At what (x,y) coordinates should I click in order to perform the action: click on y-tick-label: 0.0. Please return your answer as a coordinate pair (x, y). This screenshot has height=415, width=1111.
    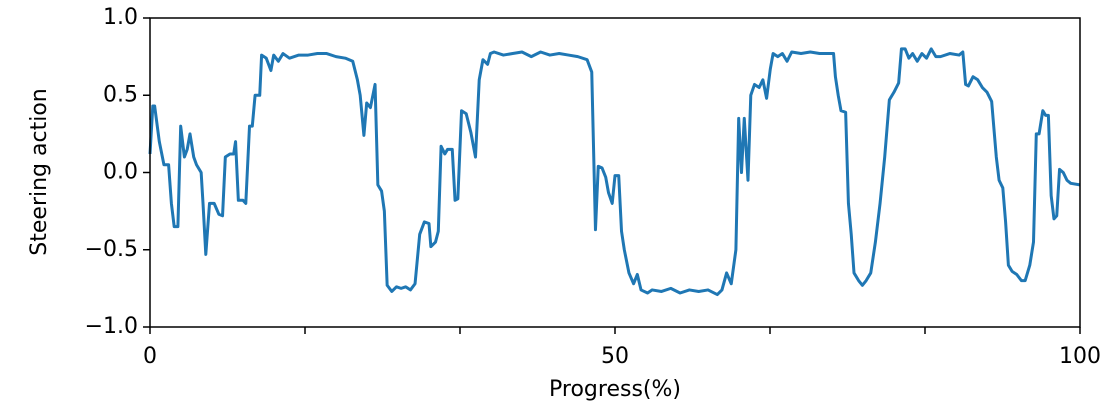
    Looking at the image, I should click on (120, 172).